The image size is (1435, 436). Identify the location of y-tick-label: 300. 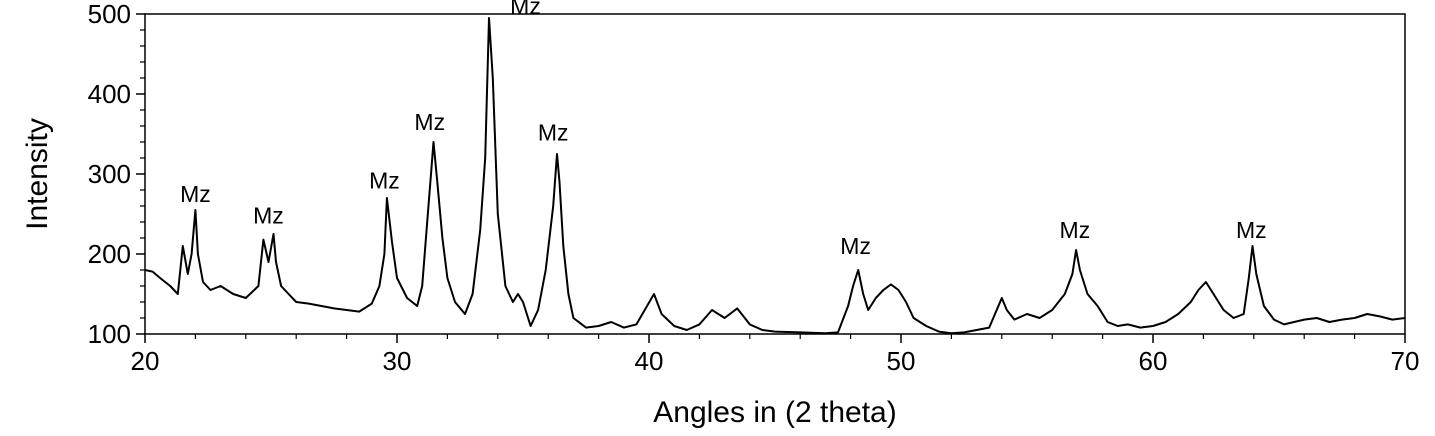
(109, 174).